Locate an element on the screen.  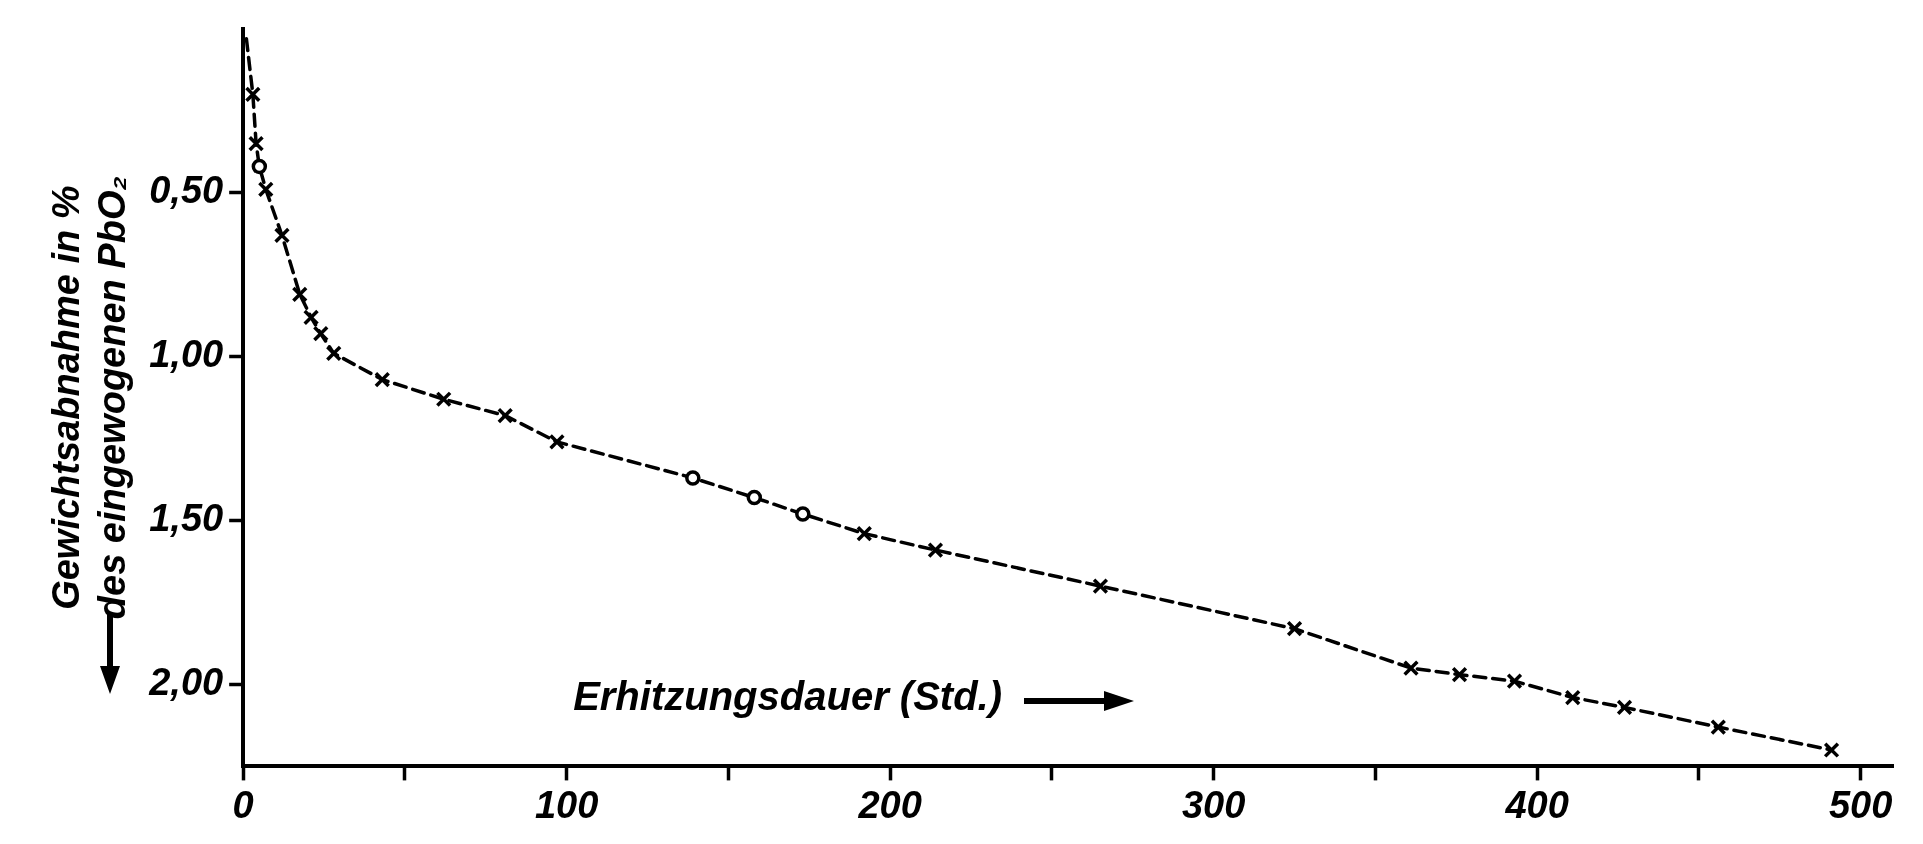
x-tick-label: 300 is located at coordinates (1213, 804).